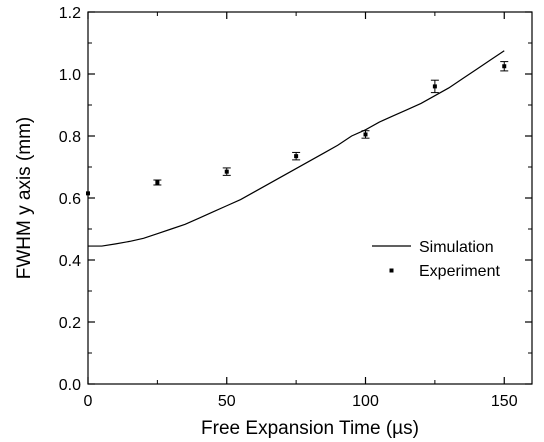 The height and width of the screenshot is (442, 544). Describe the element at coordinates (459, 271) in the screenshot. I see `legend-experiment-label: Experiment` at that location.